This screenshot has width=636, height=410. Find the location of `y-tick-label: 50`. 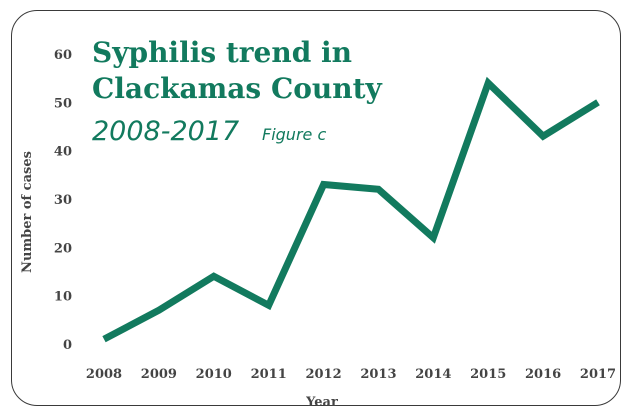

y-tick-label: 50 is located at coordinates (63, 103).